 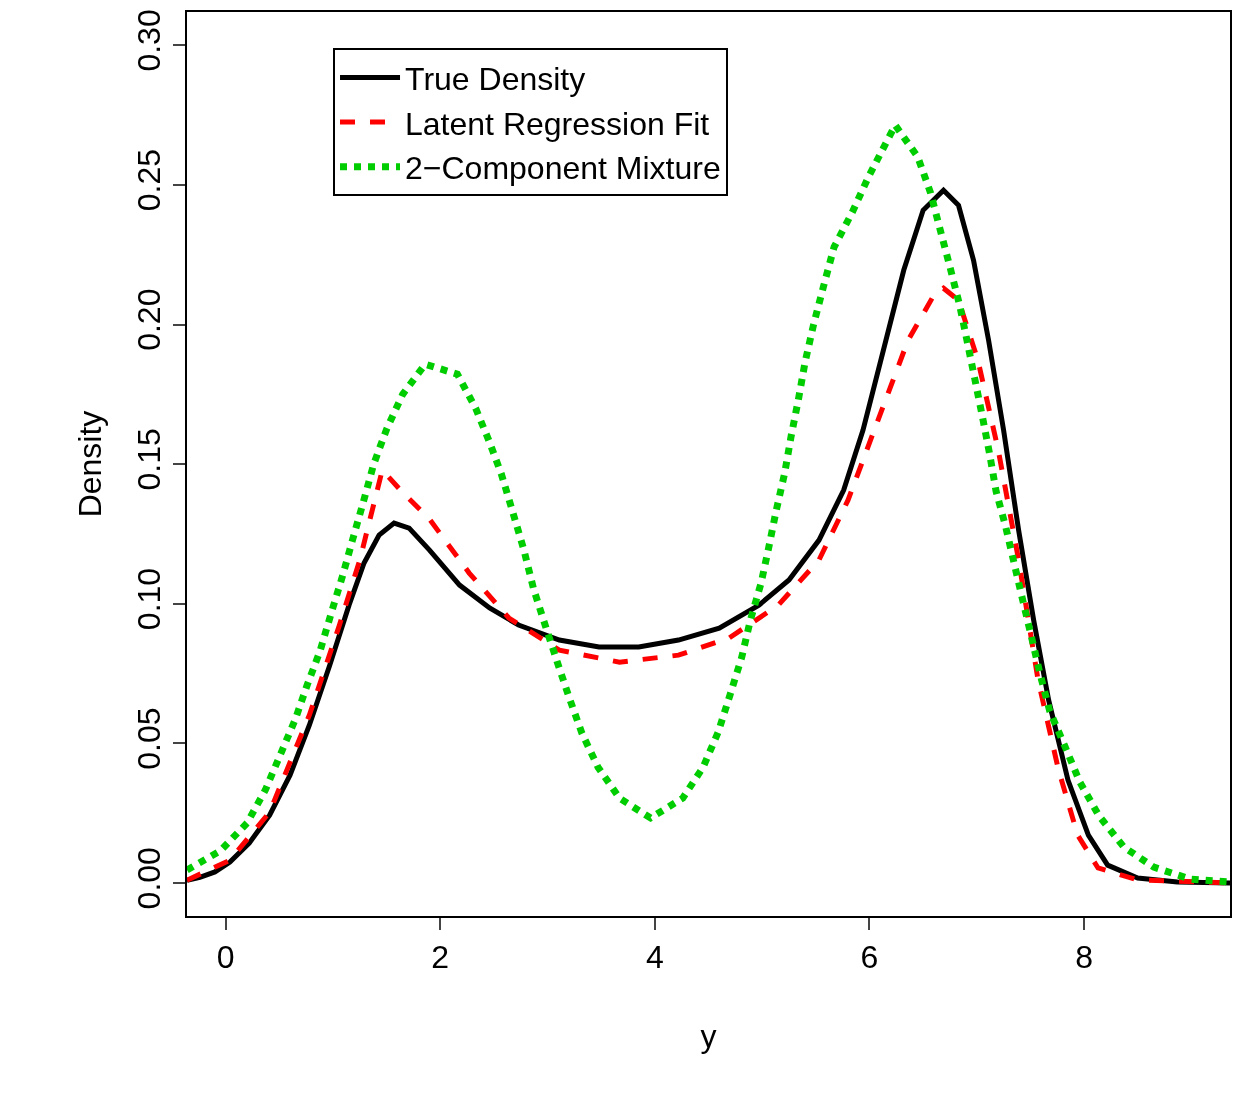 I want to click on x-tick-label: 2, so click(x=440, y=957).